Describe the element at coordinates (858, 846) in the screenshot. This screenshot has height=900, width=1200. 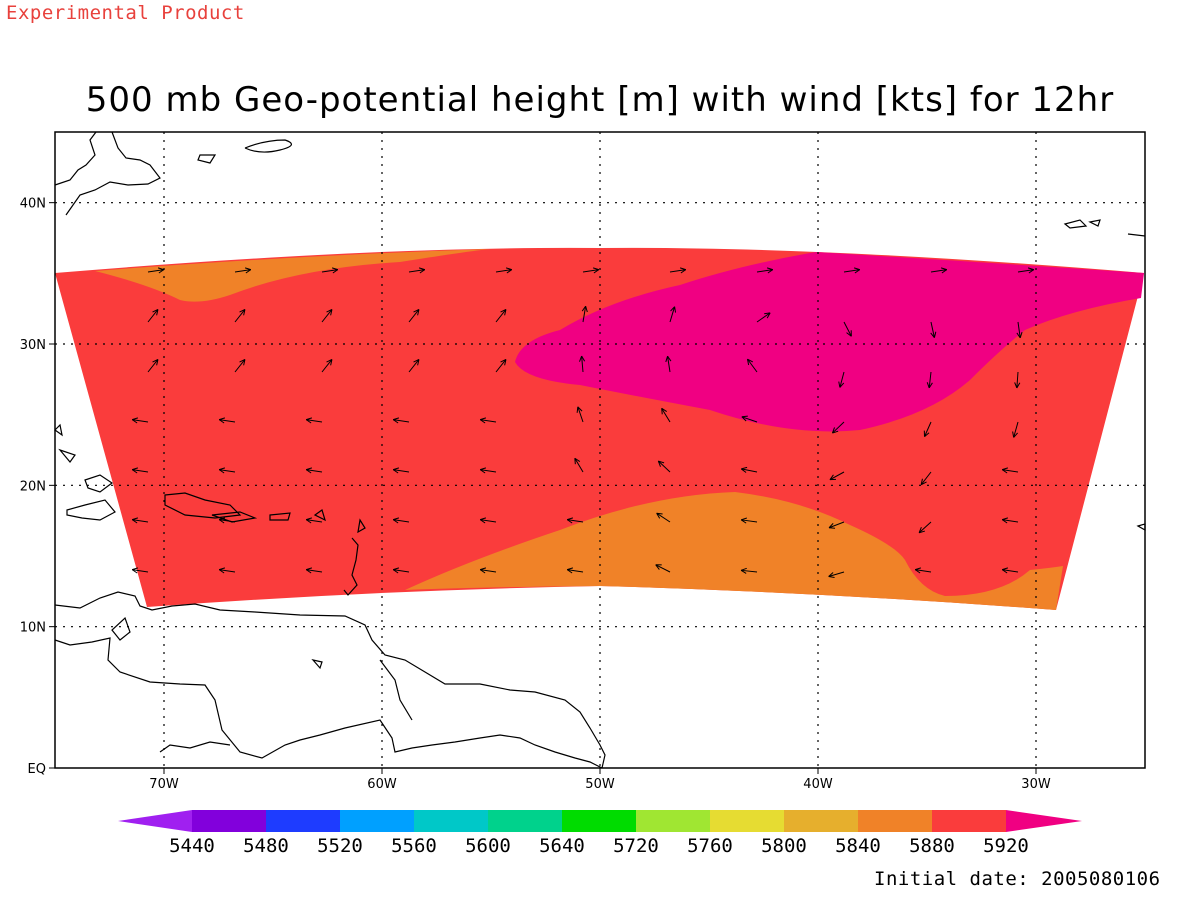
I see `legend-level-label: 5840` at that location.